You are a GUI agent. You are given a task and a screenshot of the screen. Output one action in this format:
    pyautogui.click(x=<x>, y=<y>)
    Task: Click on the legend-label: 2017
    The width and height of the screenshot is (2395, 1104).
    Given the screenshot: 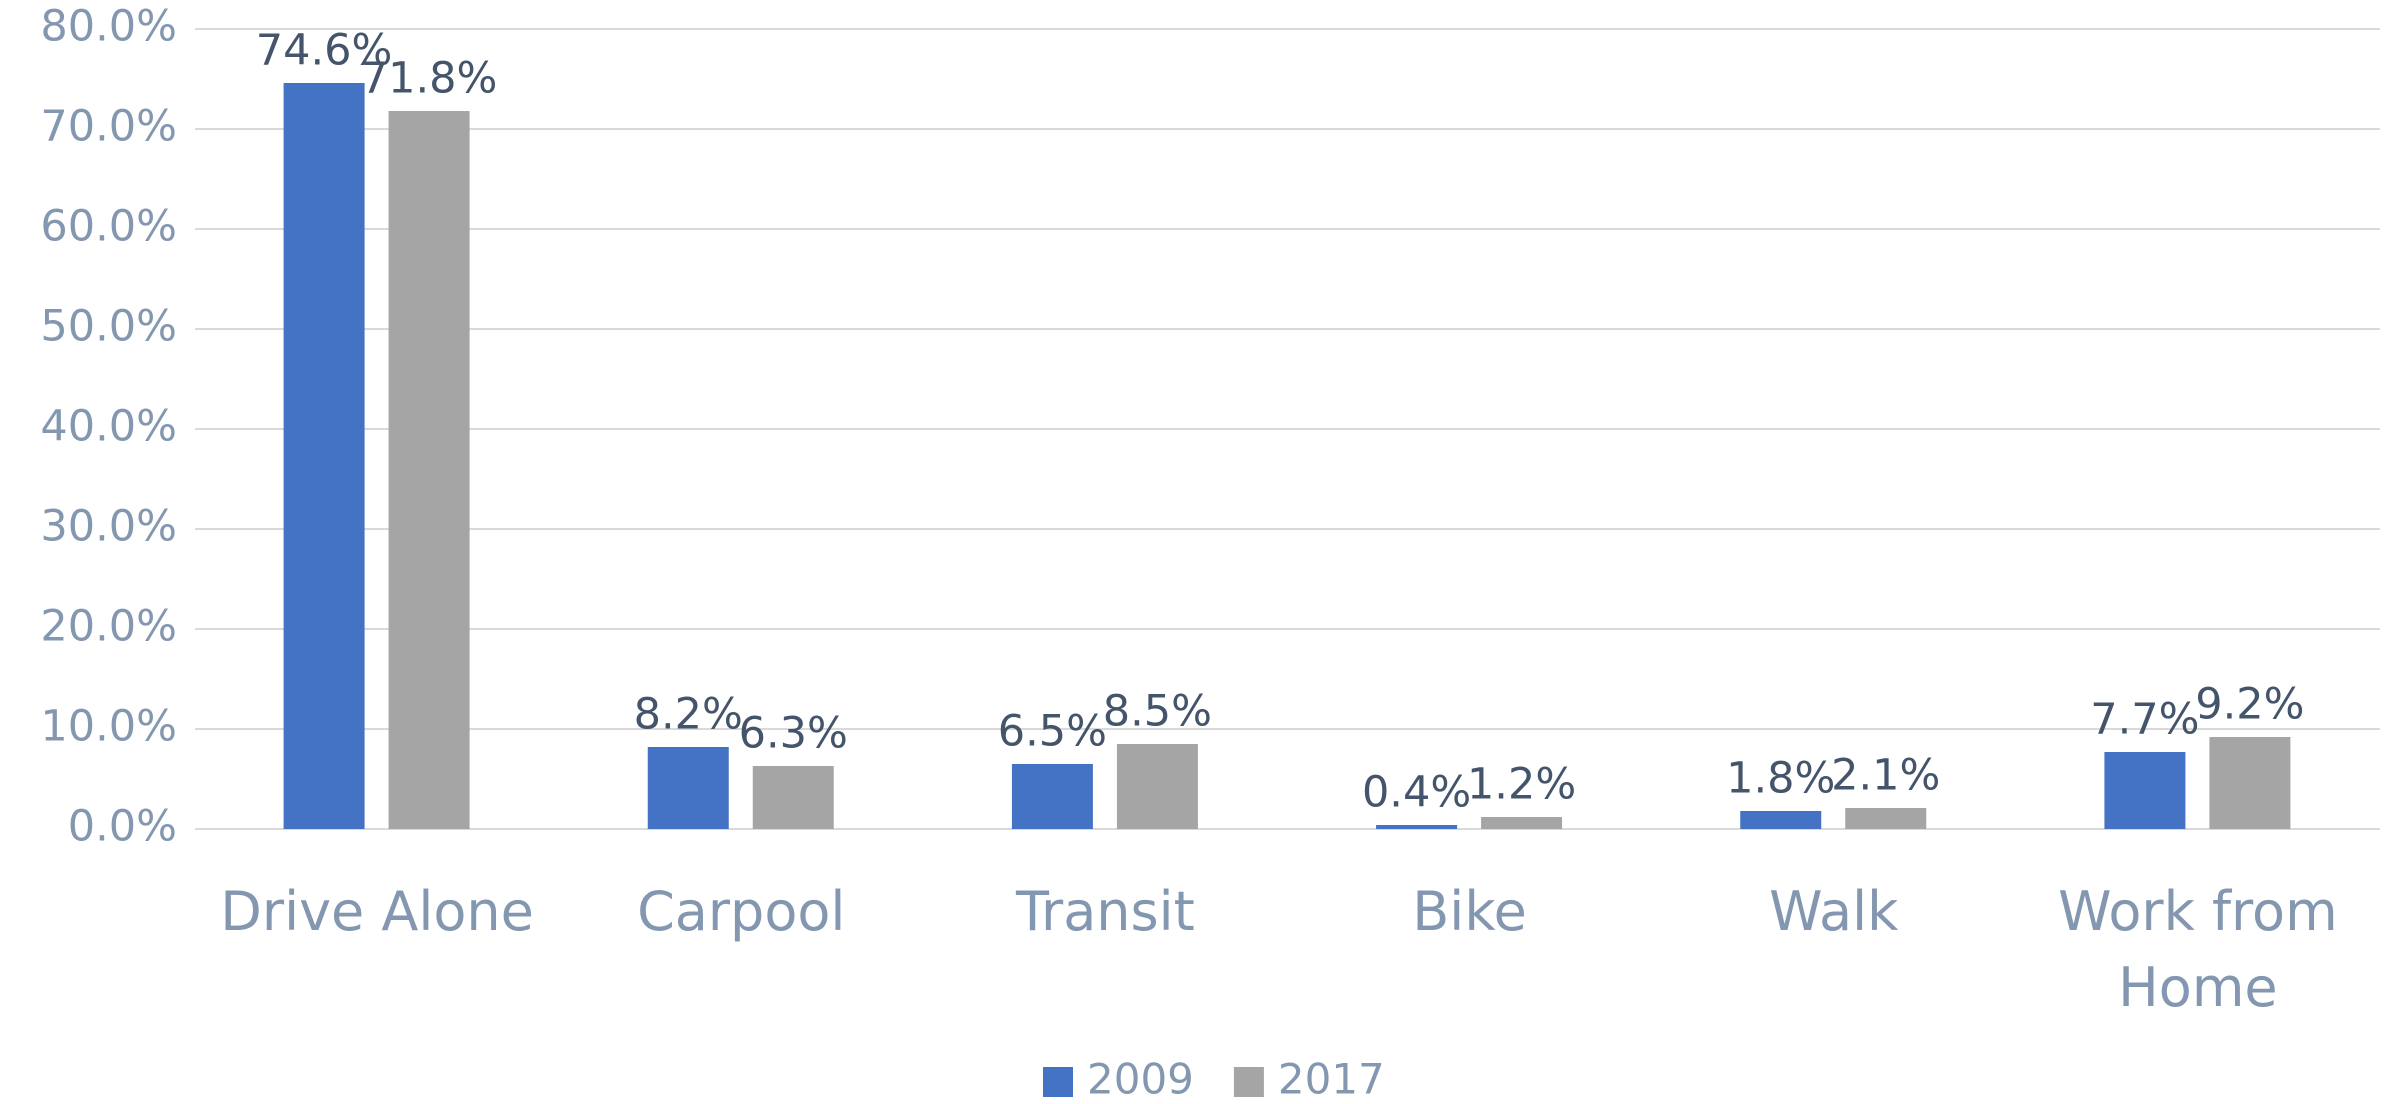 What is the action you would take?
    pyautogui.click(x=1331, y=1079)
    